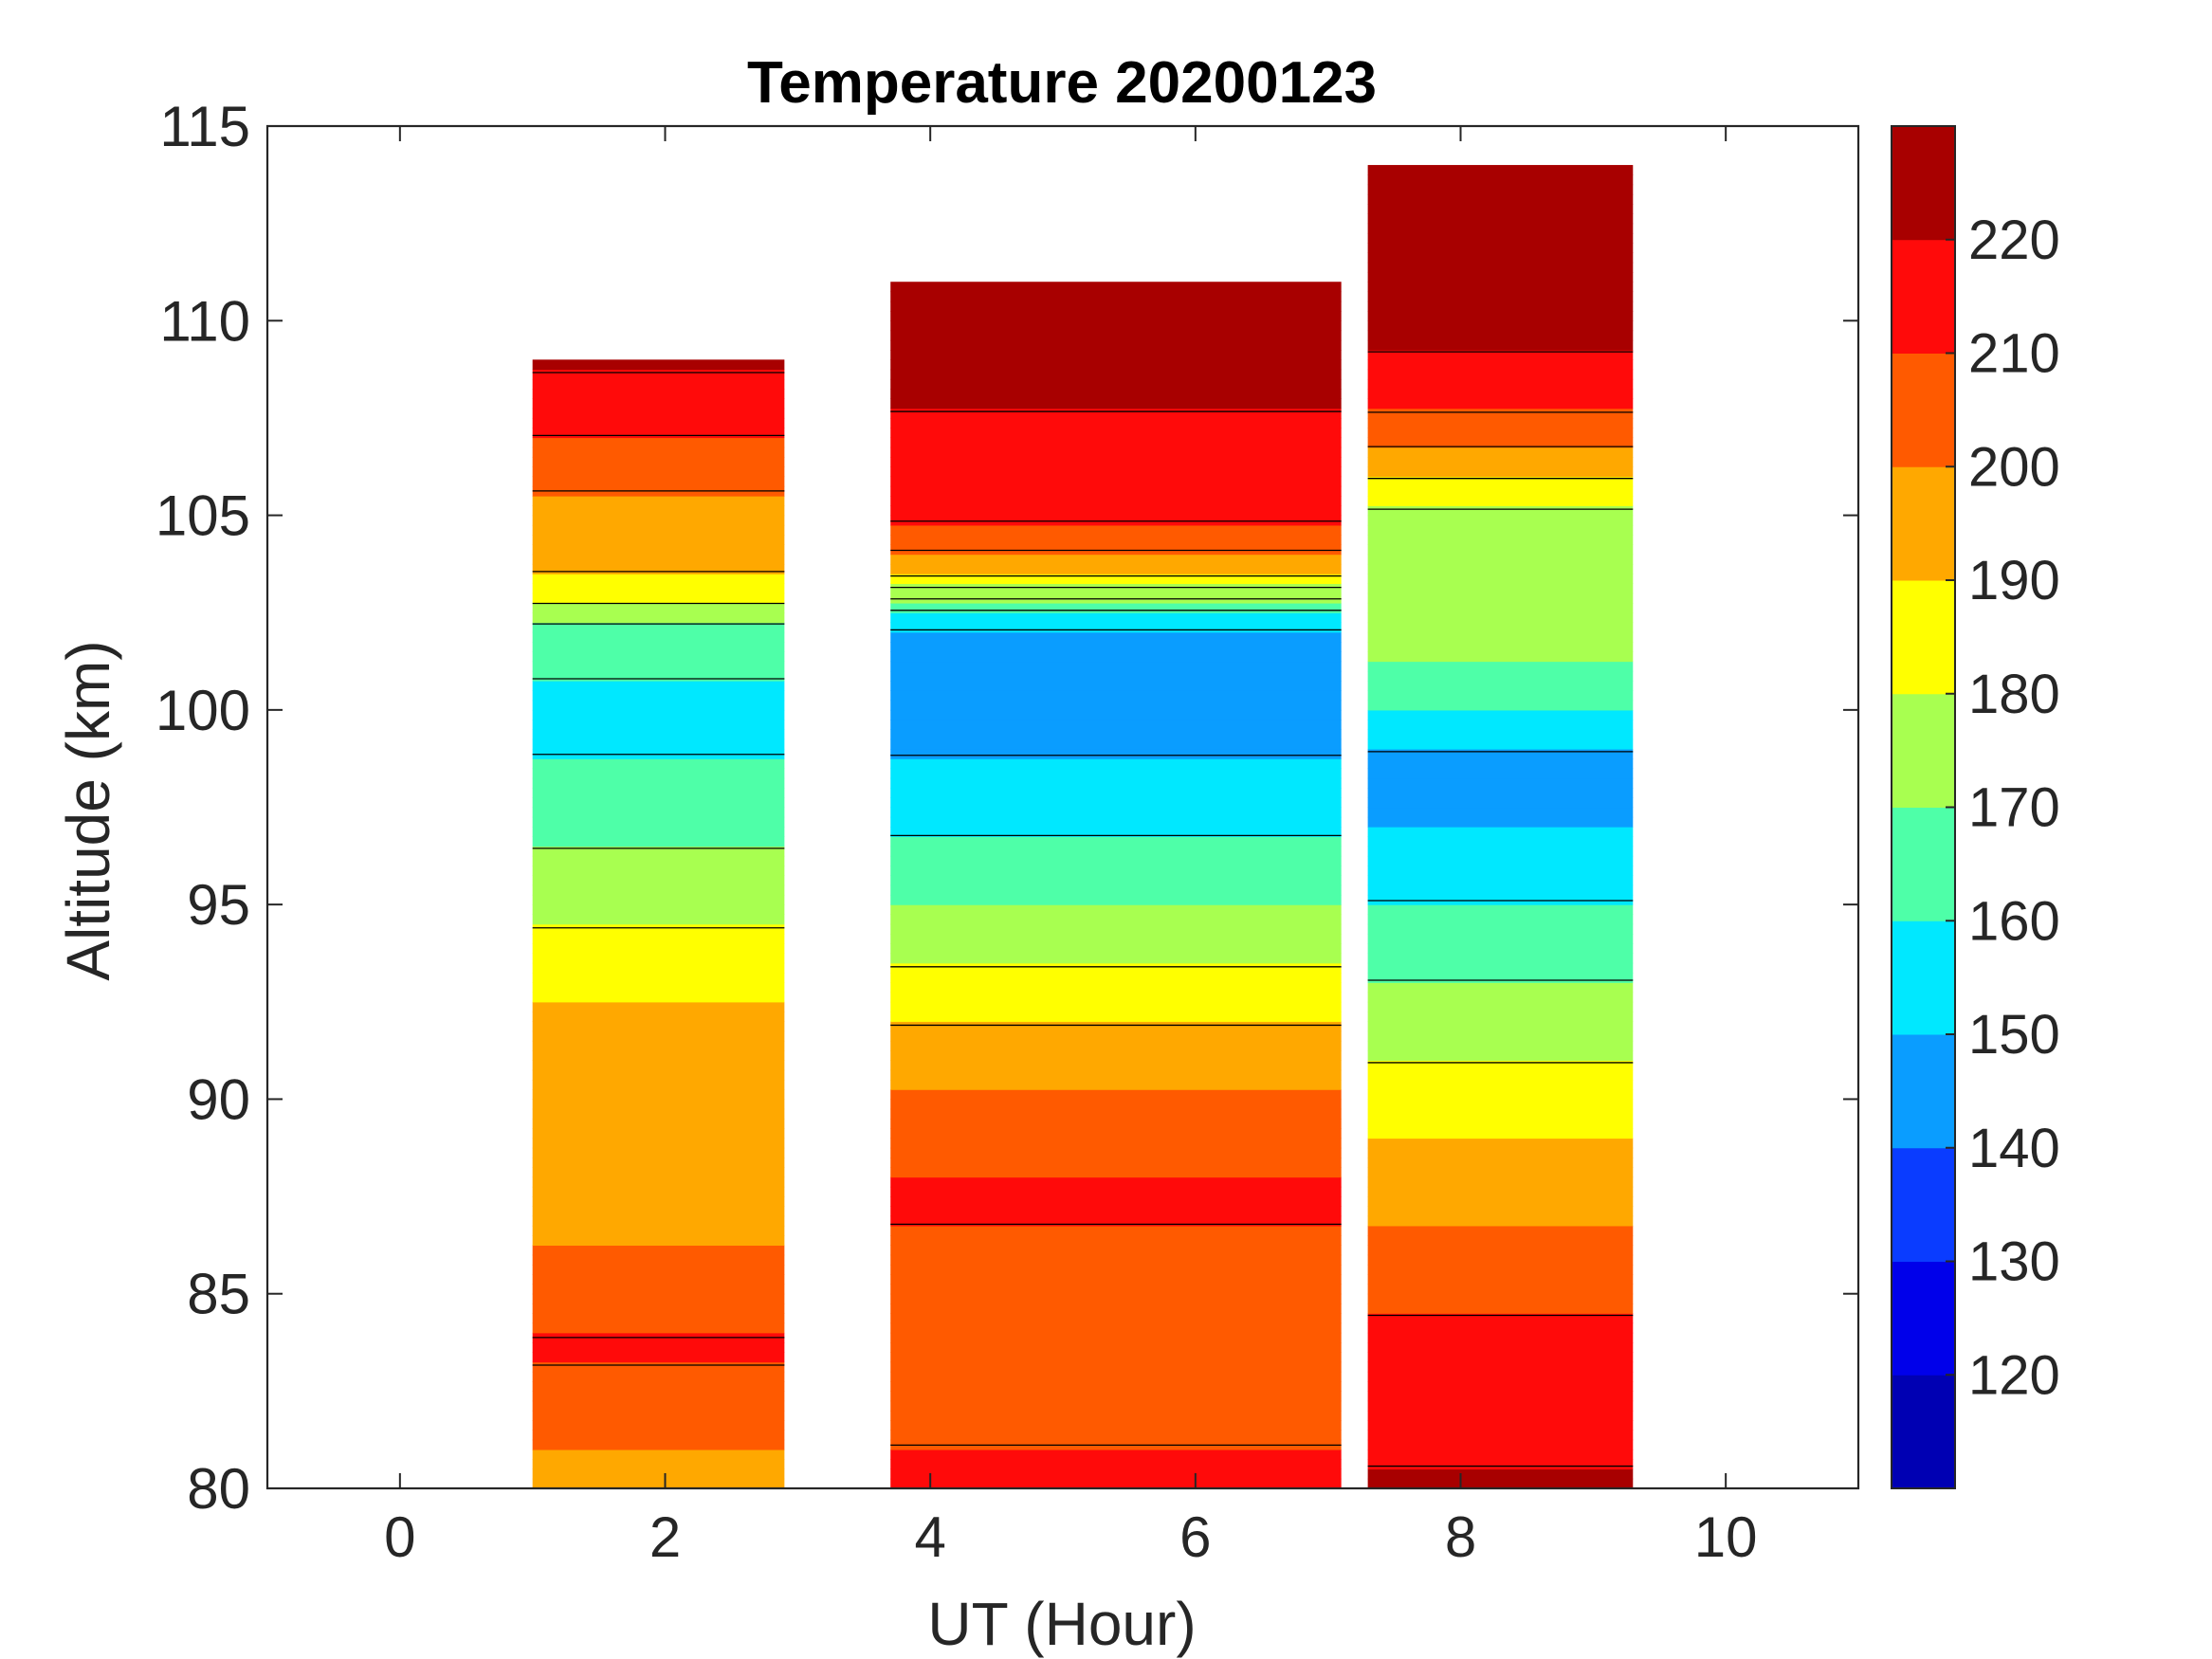 This screenshot has height=1659, width=2212. Describe the element at coordinates (2014, 921) in the screenshot. I see `colorbar-tick-label: 160` at that location.